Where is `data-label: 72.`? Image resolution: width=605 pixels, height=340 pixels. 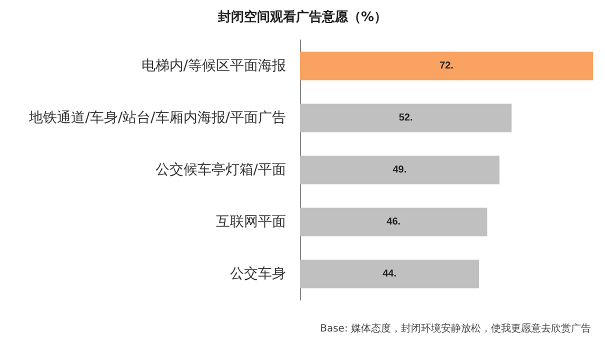
data-label: 72. is located at coordinates (447, 66).